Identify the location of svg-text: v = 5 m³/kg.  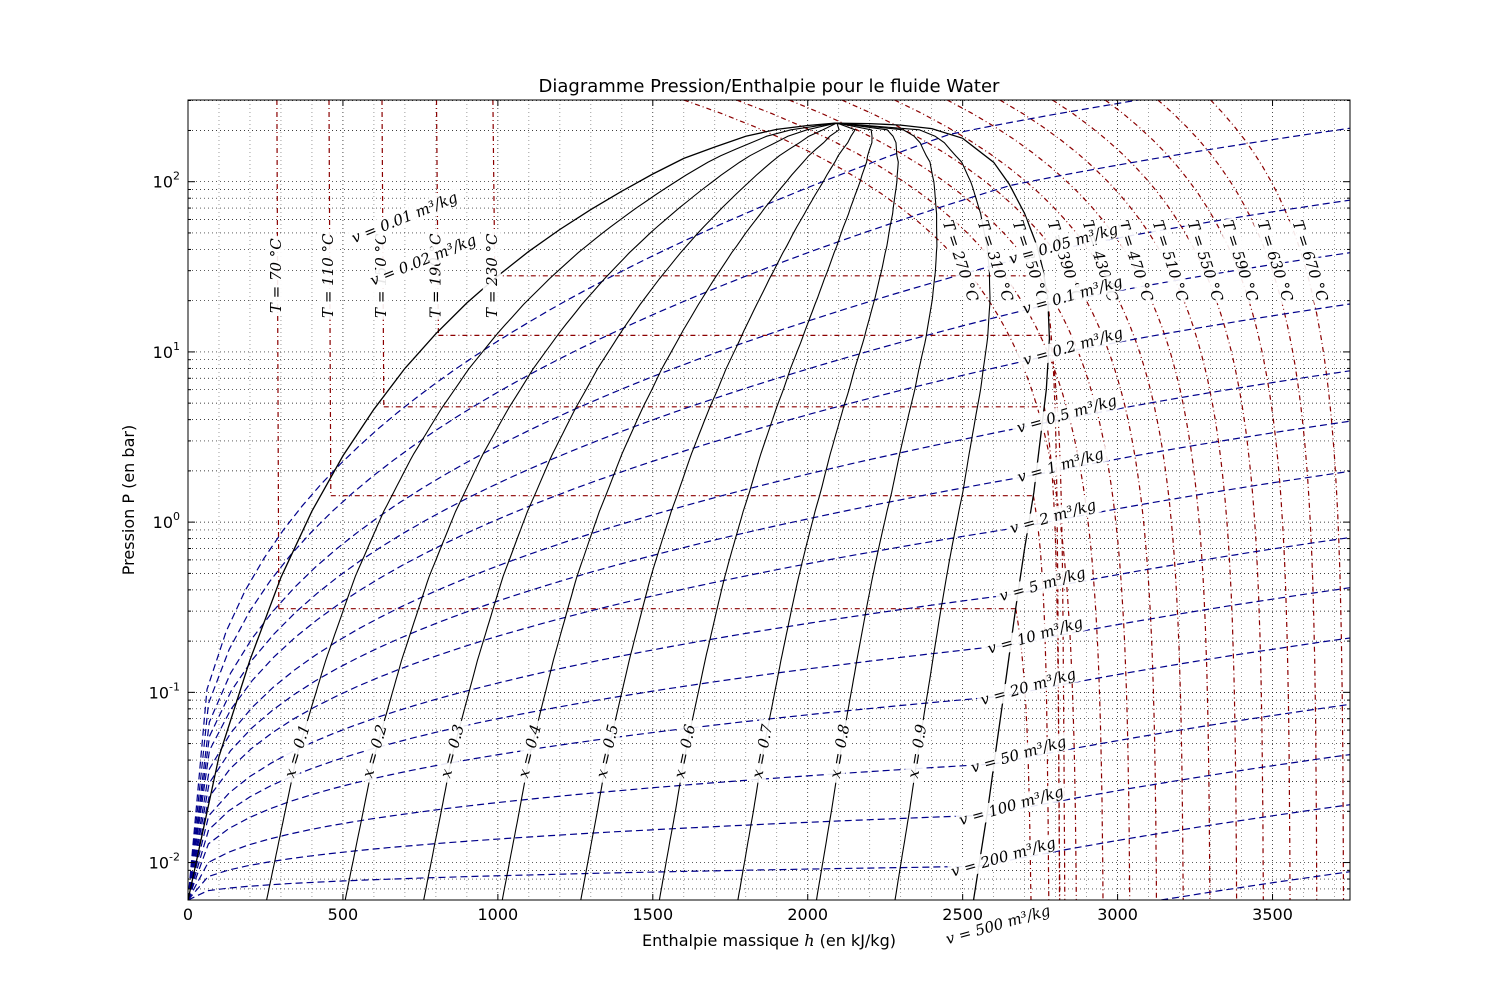
(1042, 584).